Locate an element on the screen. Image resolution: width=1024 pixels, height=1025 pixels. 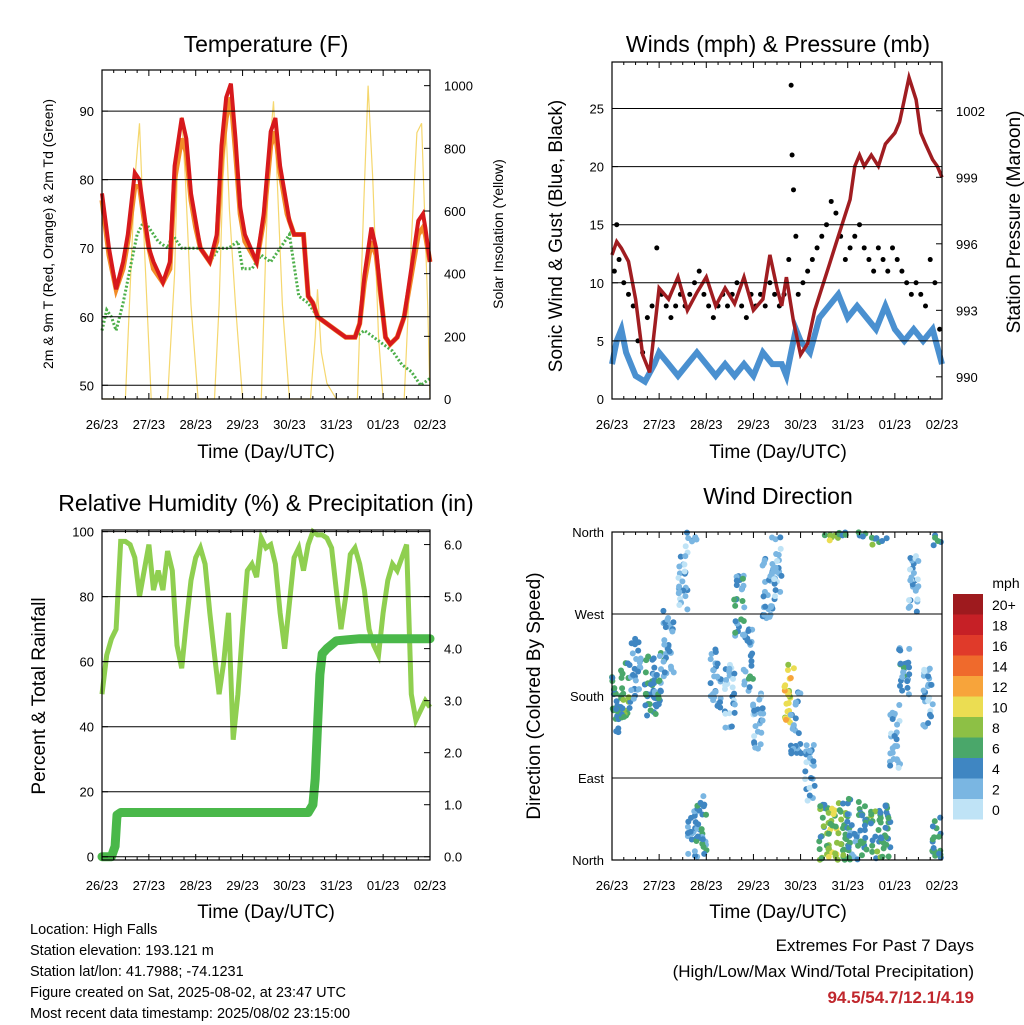
rh-ylabel: Percent & Total Rainfall is located at coordinates (39, 695).